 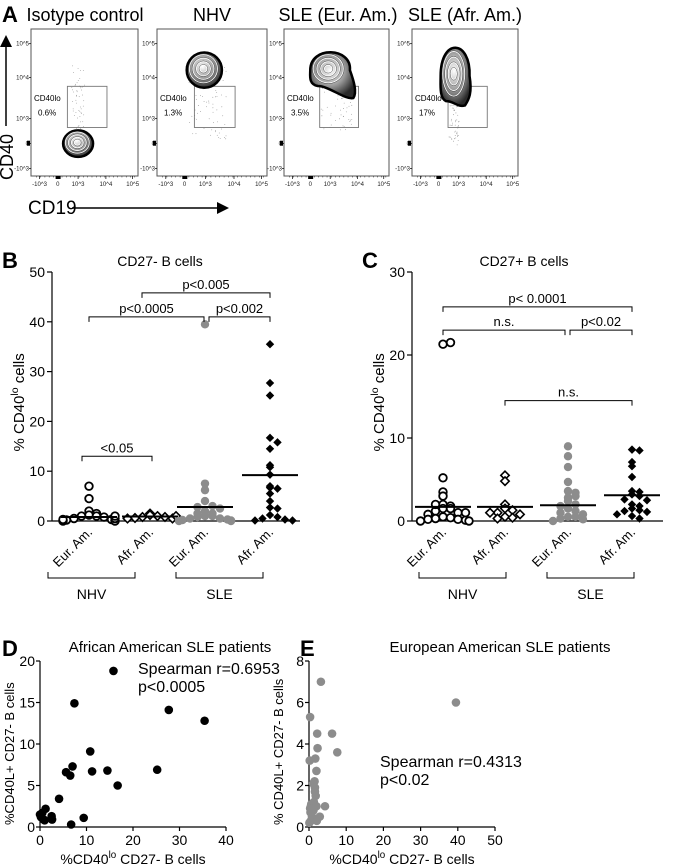 I want to click on panel-letter-a: A, so click(x=10, y=14).